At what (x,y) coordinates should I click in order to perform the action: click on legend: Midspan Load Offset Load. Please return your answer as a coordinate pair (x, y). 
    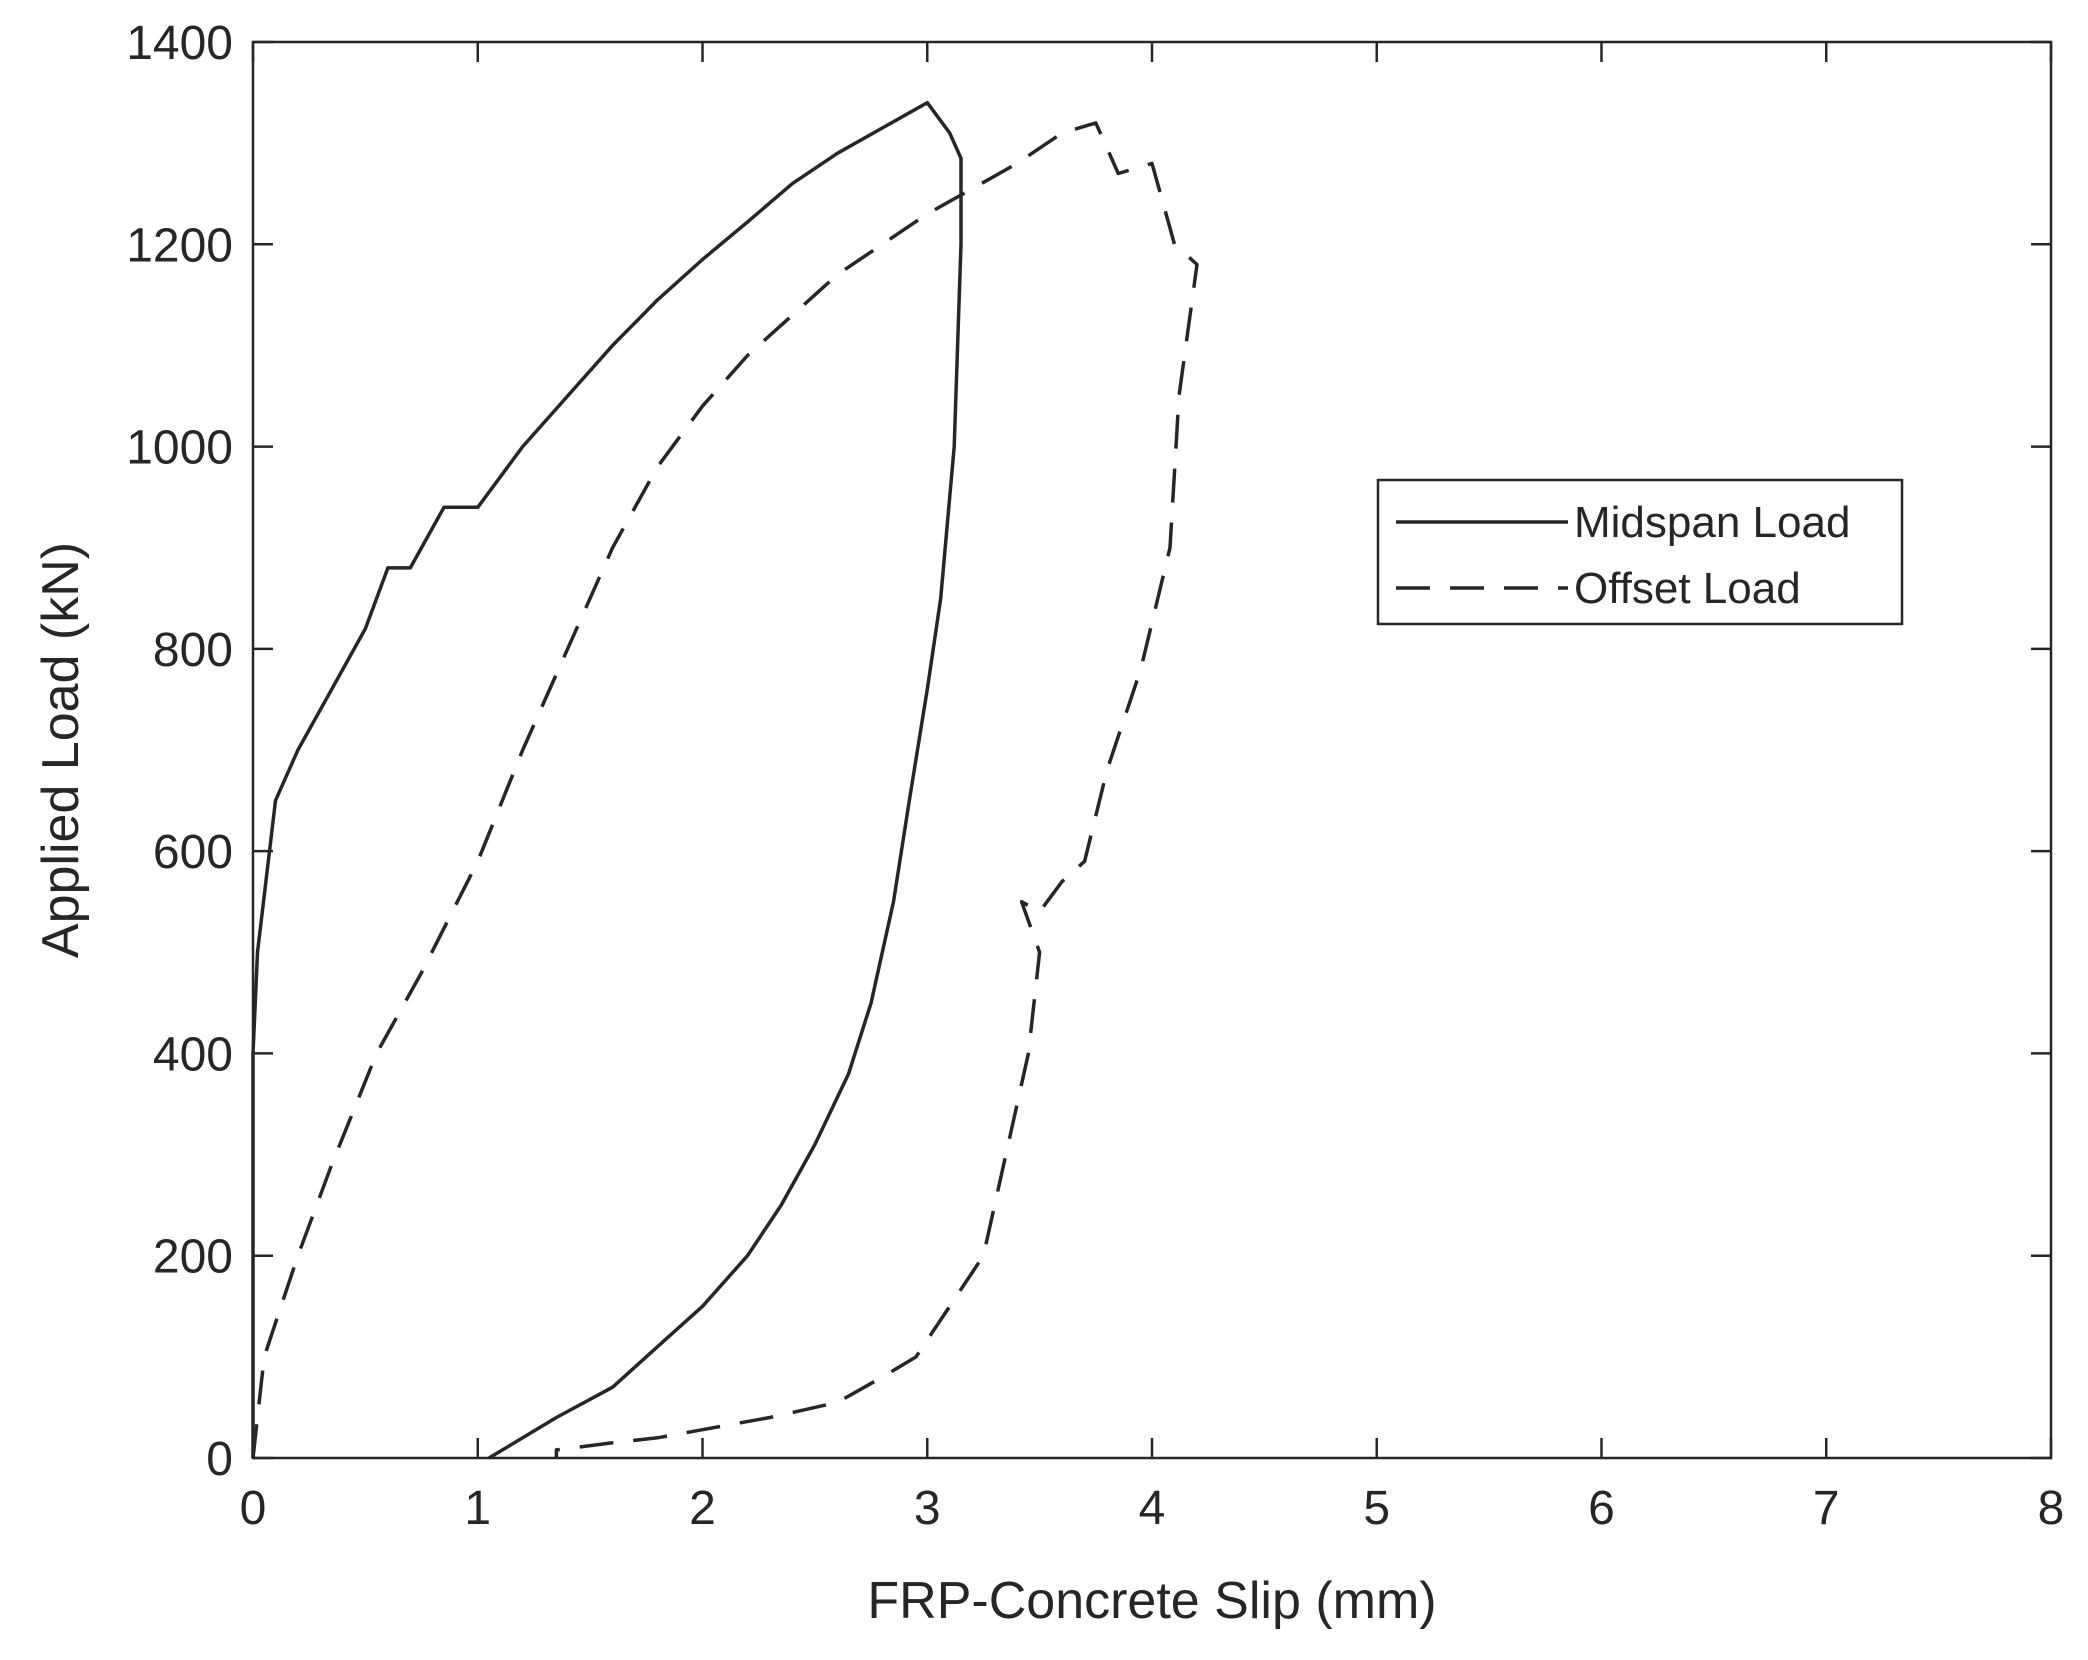
    Looking at the image, I should click on (1640, 552).